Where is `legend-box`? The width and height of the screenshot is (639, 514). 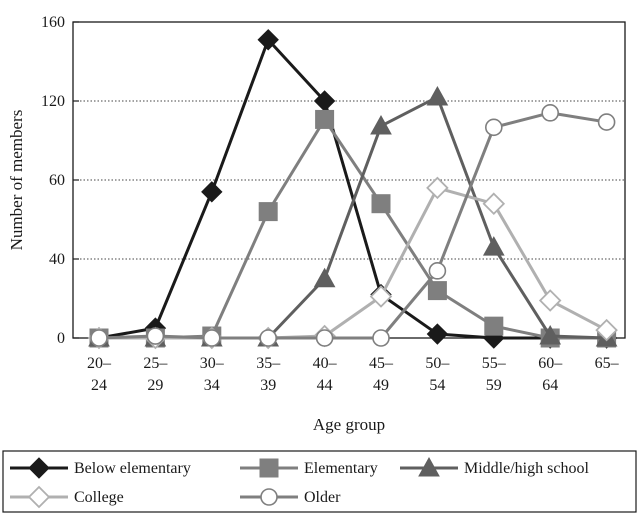 legend-box is located at coordinates (319, 481).